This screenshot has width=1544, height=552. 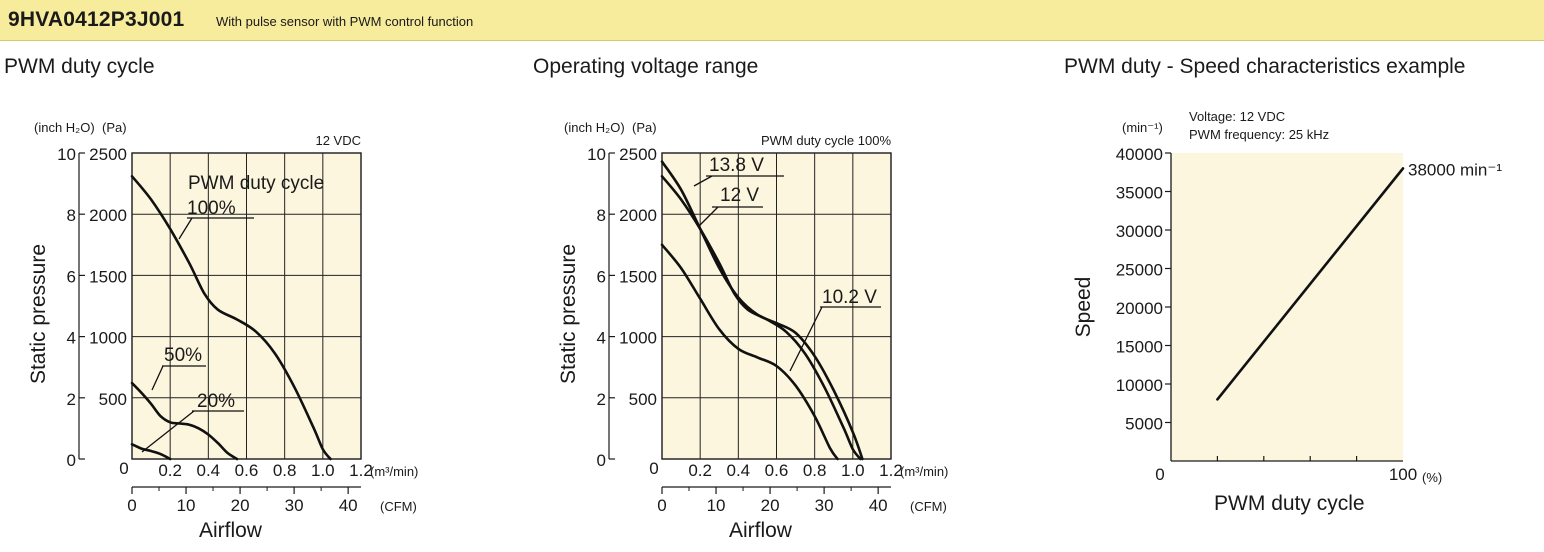 I want to click on series-label-13-8v: 13.8 V, so click(x=736, y=165).